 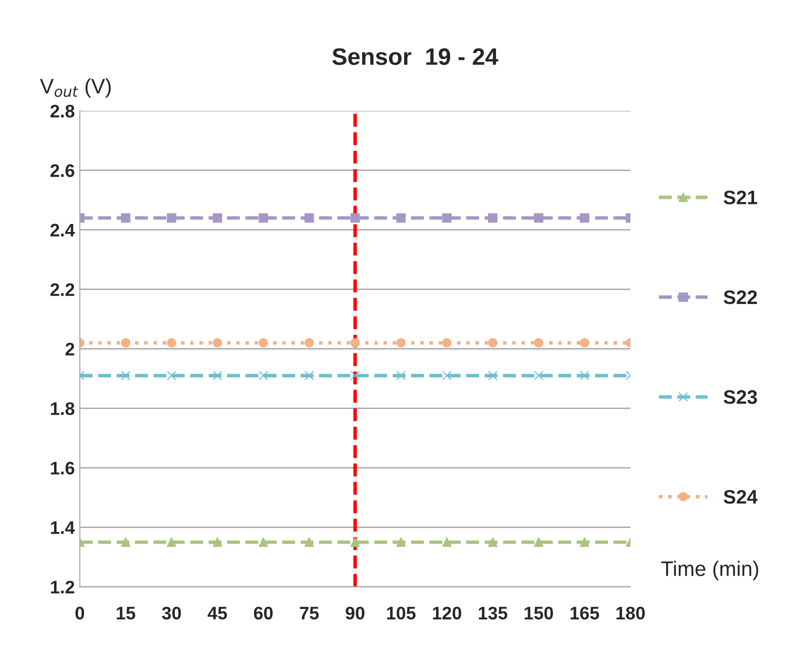 What do you see at coordinates (62, 230) in the screenshot?
I see `y-tick-label: 2.4` at bounding box center [62, 230].